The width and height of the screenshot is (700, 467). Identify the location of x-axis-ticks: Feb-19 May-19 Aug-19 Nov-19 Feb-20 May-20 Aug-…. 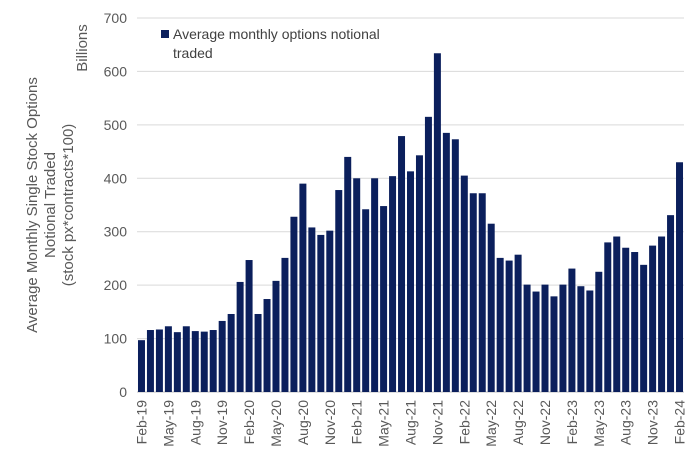
(410, 423).